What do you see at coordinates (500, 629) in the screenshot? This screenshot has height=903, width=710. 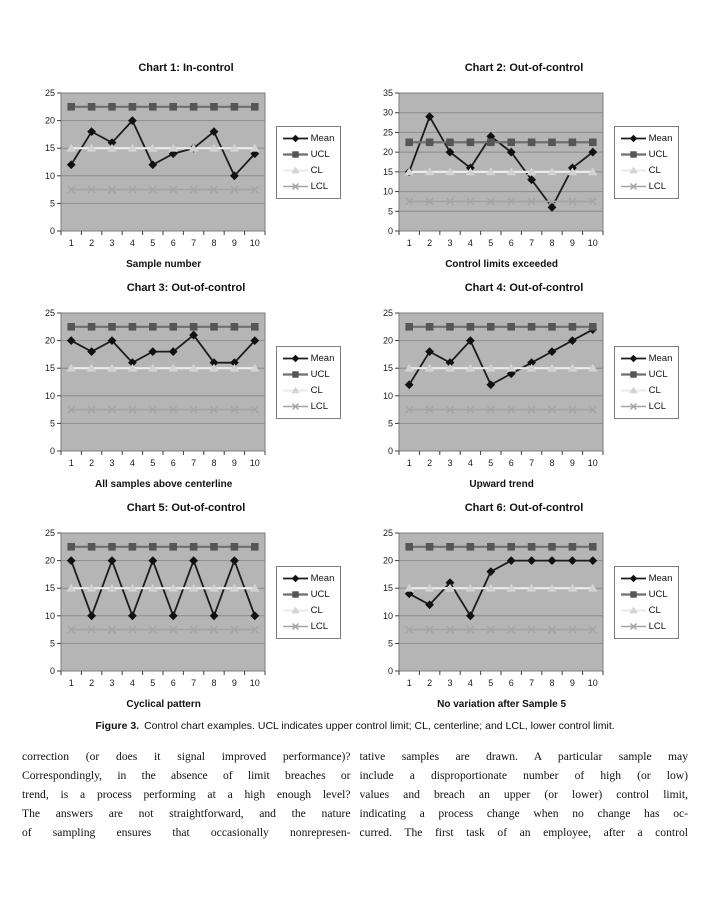 I see `series-lcl` at bounding box center [500, 629].